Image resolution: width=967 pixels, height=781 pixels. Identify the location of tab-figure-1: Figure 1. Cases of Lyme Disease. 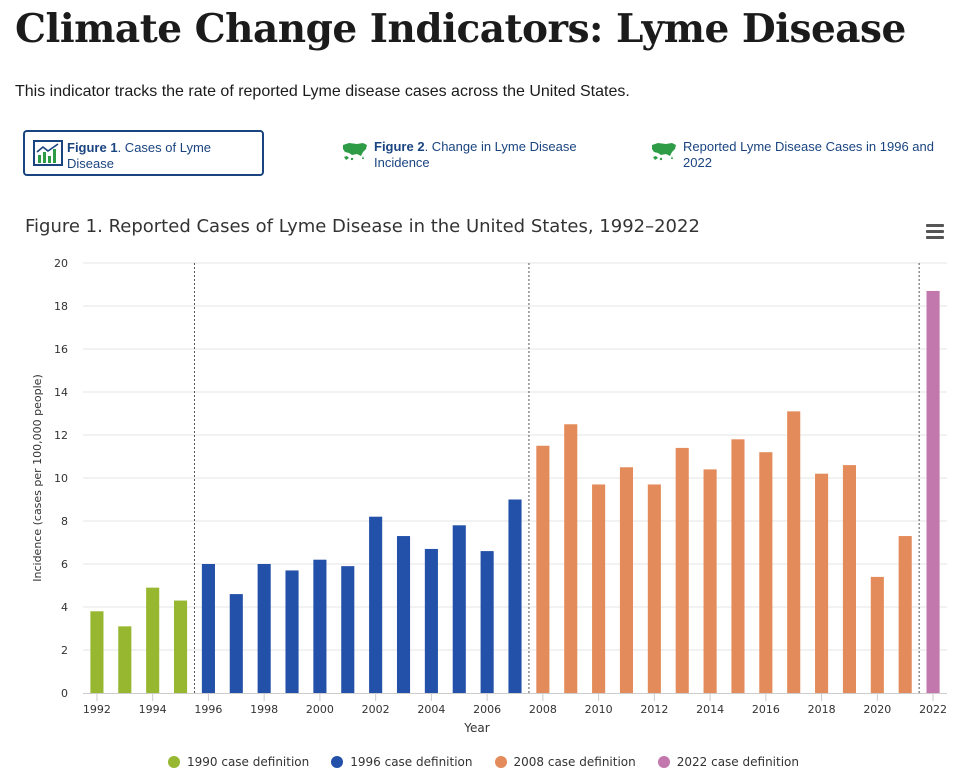
(143, 153).